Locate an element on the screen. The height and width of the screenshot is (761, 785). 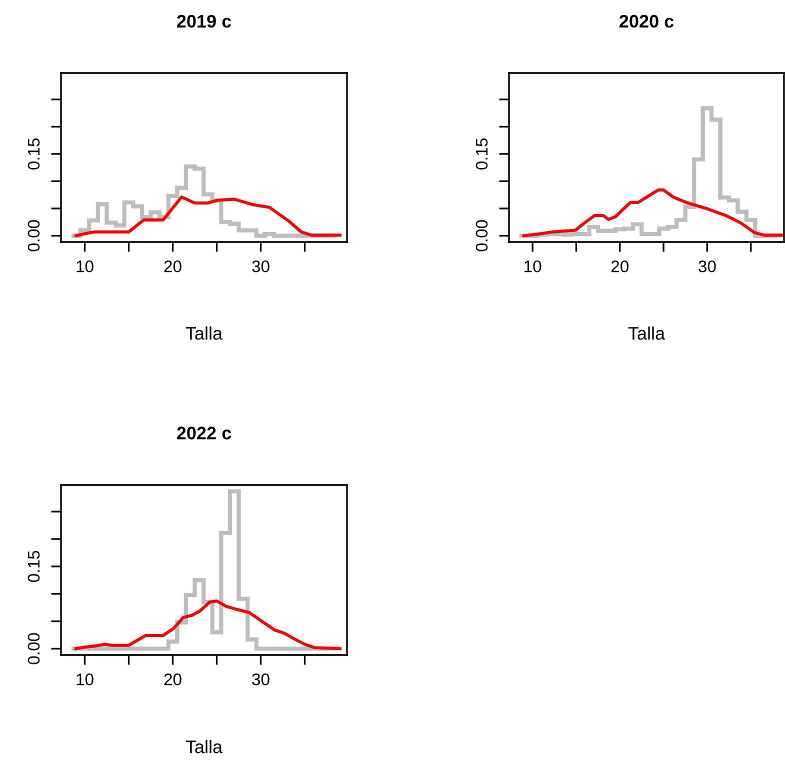
chart-title: 2019 c is located at coordinates (204, 21).